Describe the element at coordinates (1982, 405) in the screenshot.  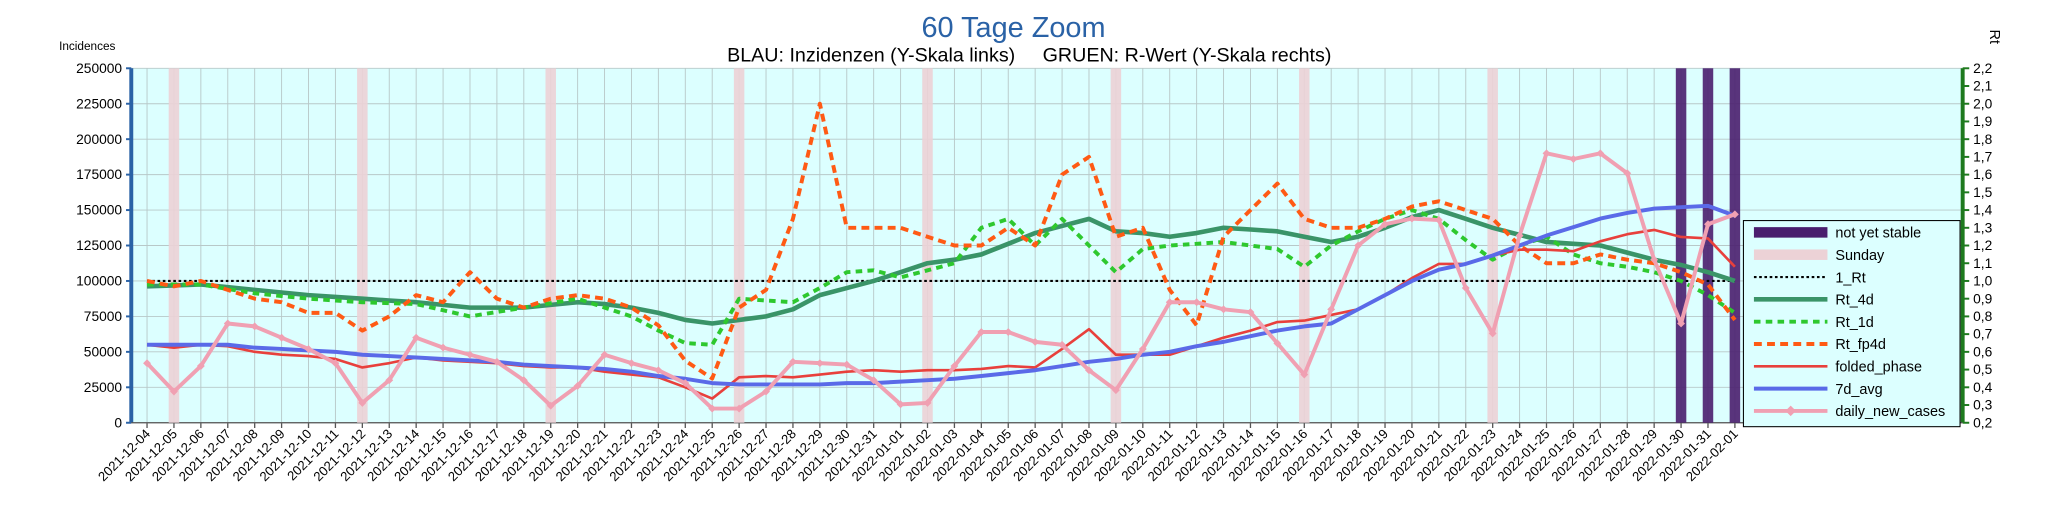
I see `y2-tick-label: 0,3` at that location.